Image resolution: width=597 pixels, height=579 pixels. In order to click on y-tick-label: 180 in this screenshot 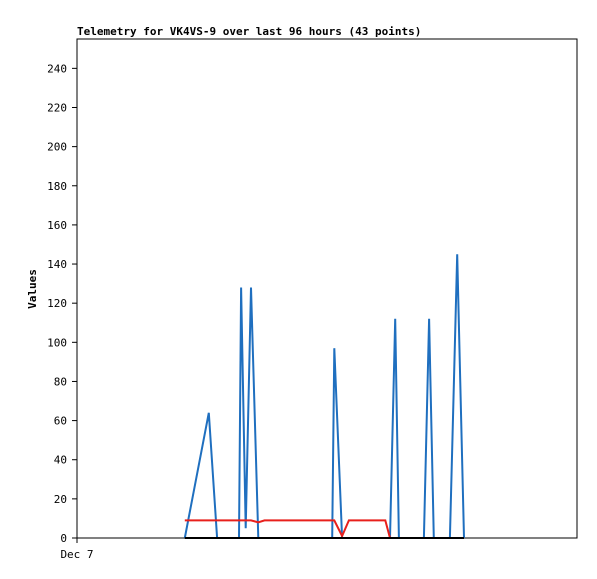, I will do `click(57, 186)`.